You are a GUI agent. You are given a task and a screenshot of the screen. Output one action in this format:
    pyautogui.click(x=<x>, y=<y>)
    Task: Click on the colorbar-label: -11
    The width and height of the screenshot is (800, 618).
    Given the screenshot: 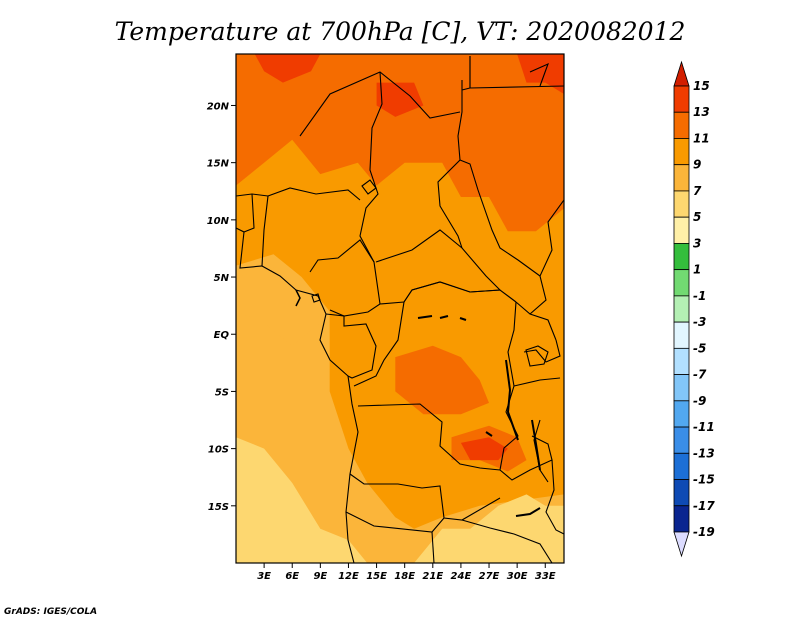 What is the action you would take?
    pyautogui.click(x=704, y=427)
    